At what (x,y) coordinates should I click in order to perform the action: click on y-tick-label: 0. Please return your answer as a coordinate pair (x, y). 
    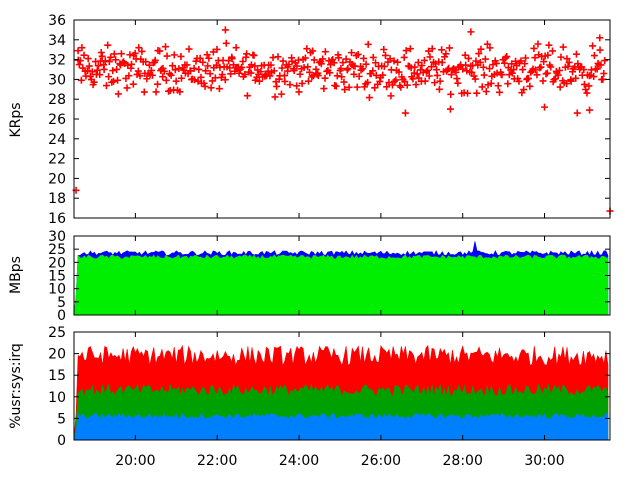
    Looking at the image, I should click on (61, 316).